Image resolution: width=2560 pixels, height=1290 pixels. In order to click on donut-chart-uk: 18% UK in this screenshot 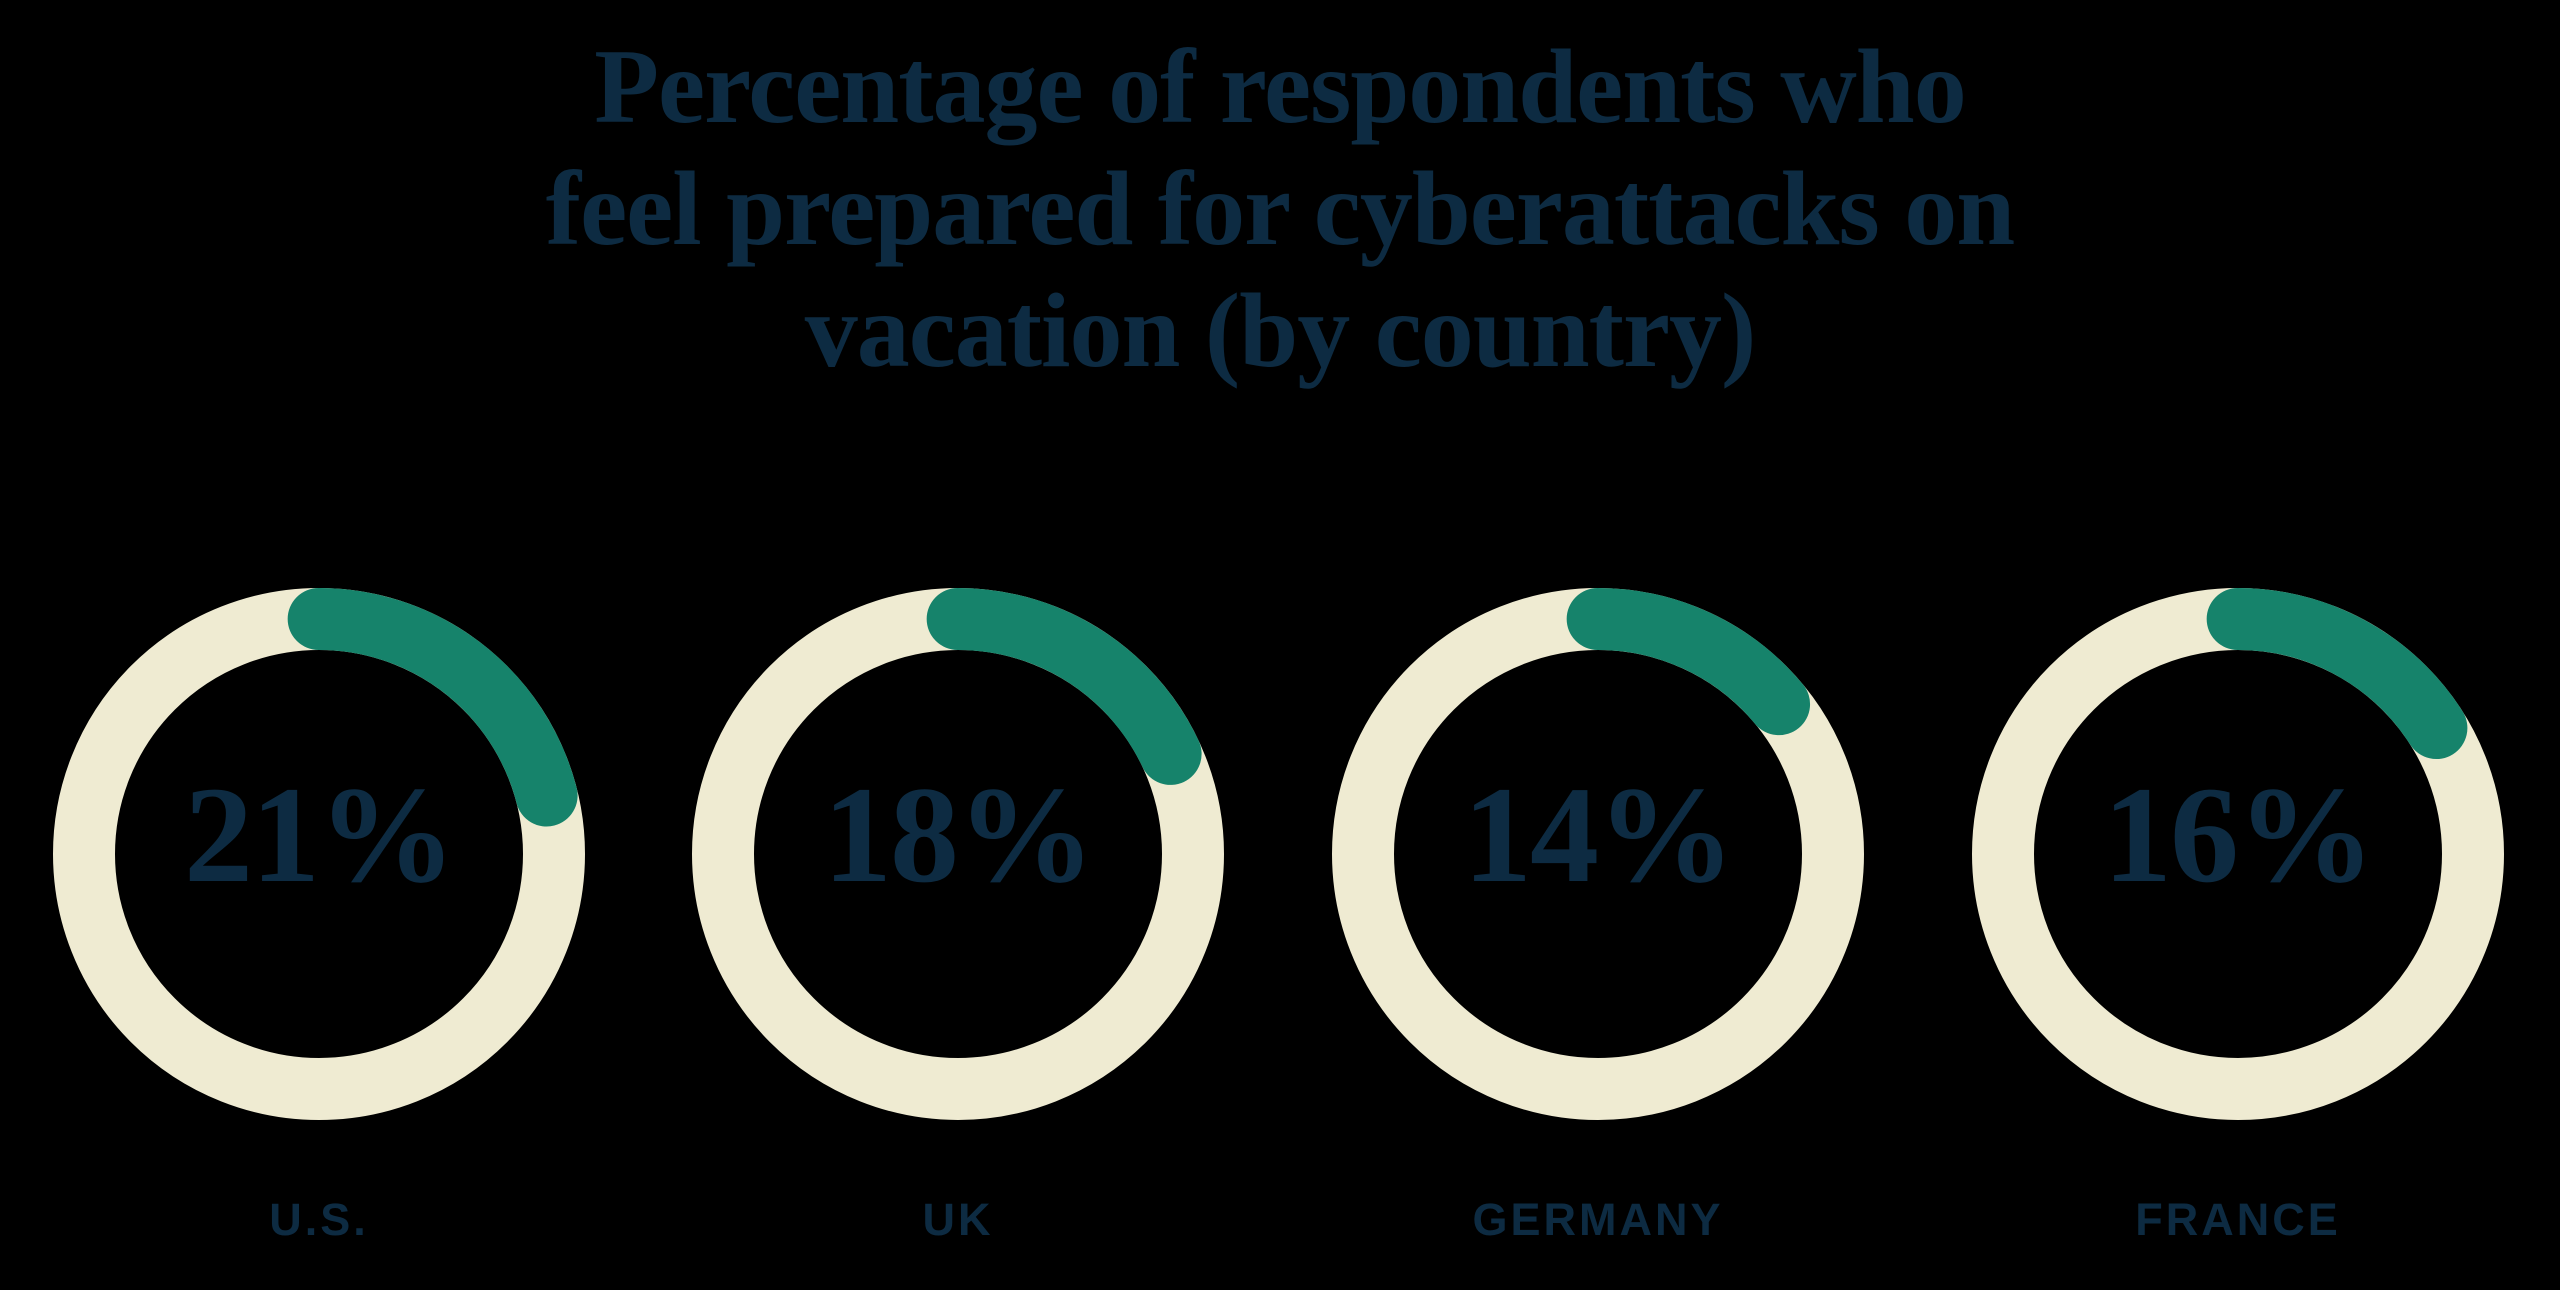, I will do `click(958, 937)`.